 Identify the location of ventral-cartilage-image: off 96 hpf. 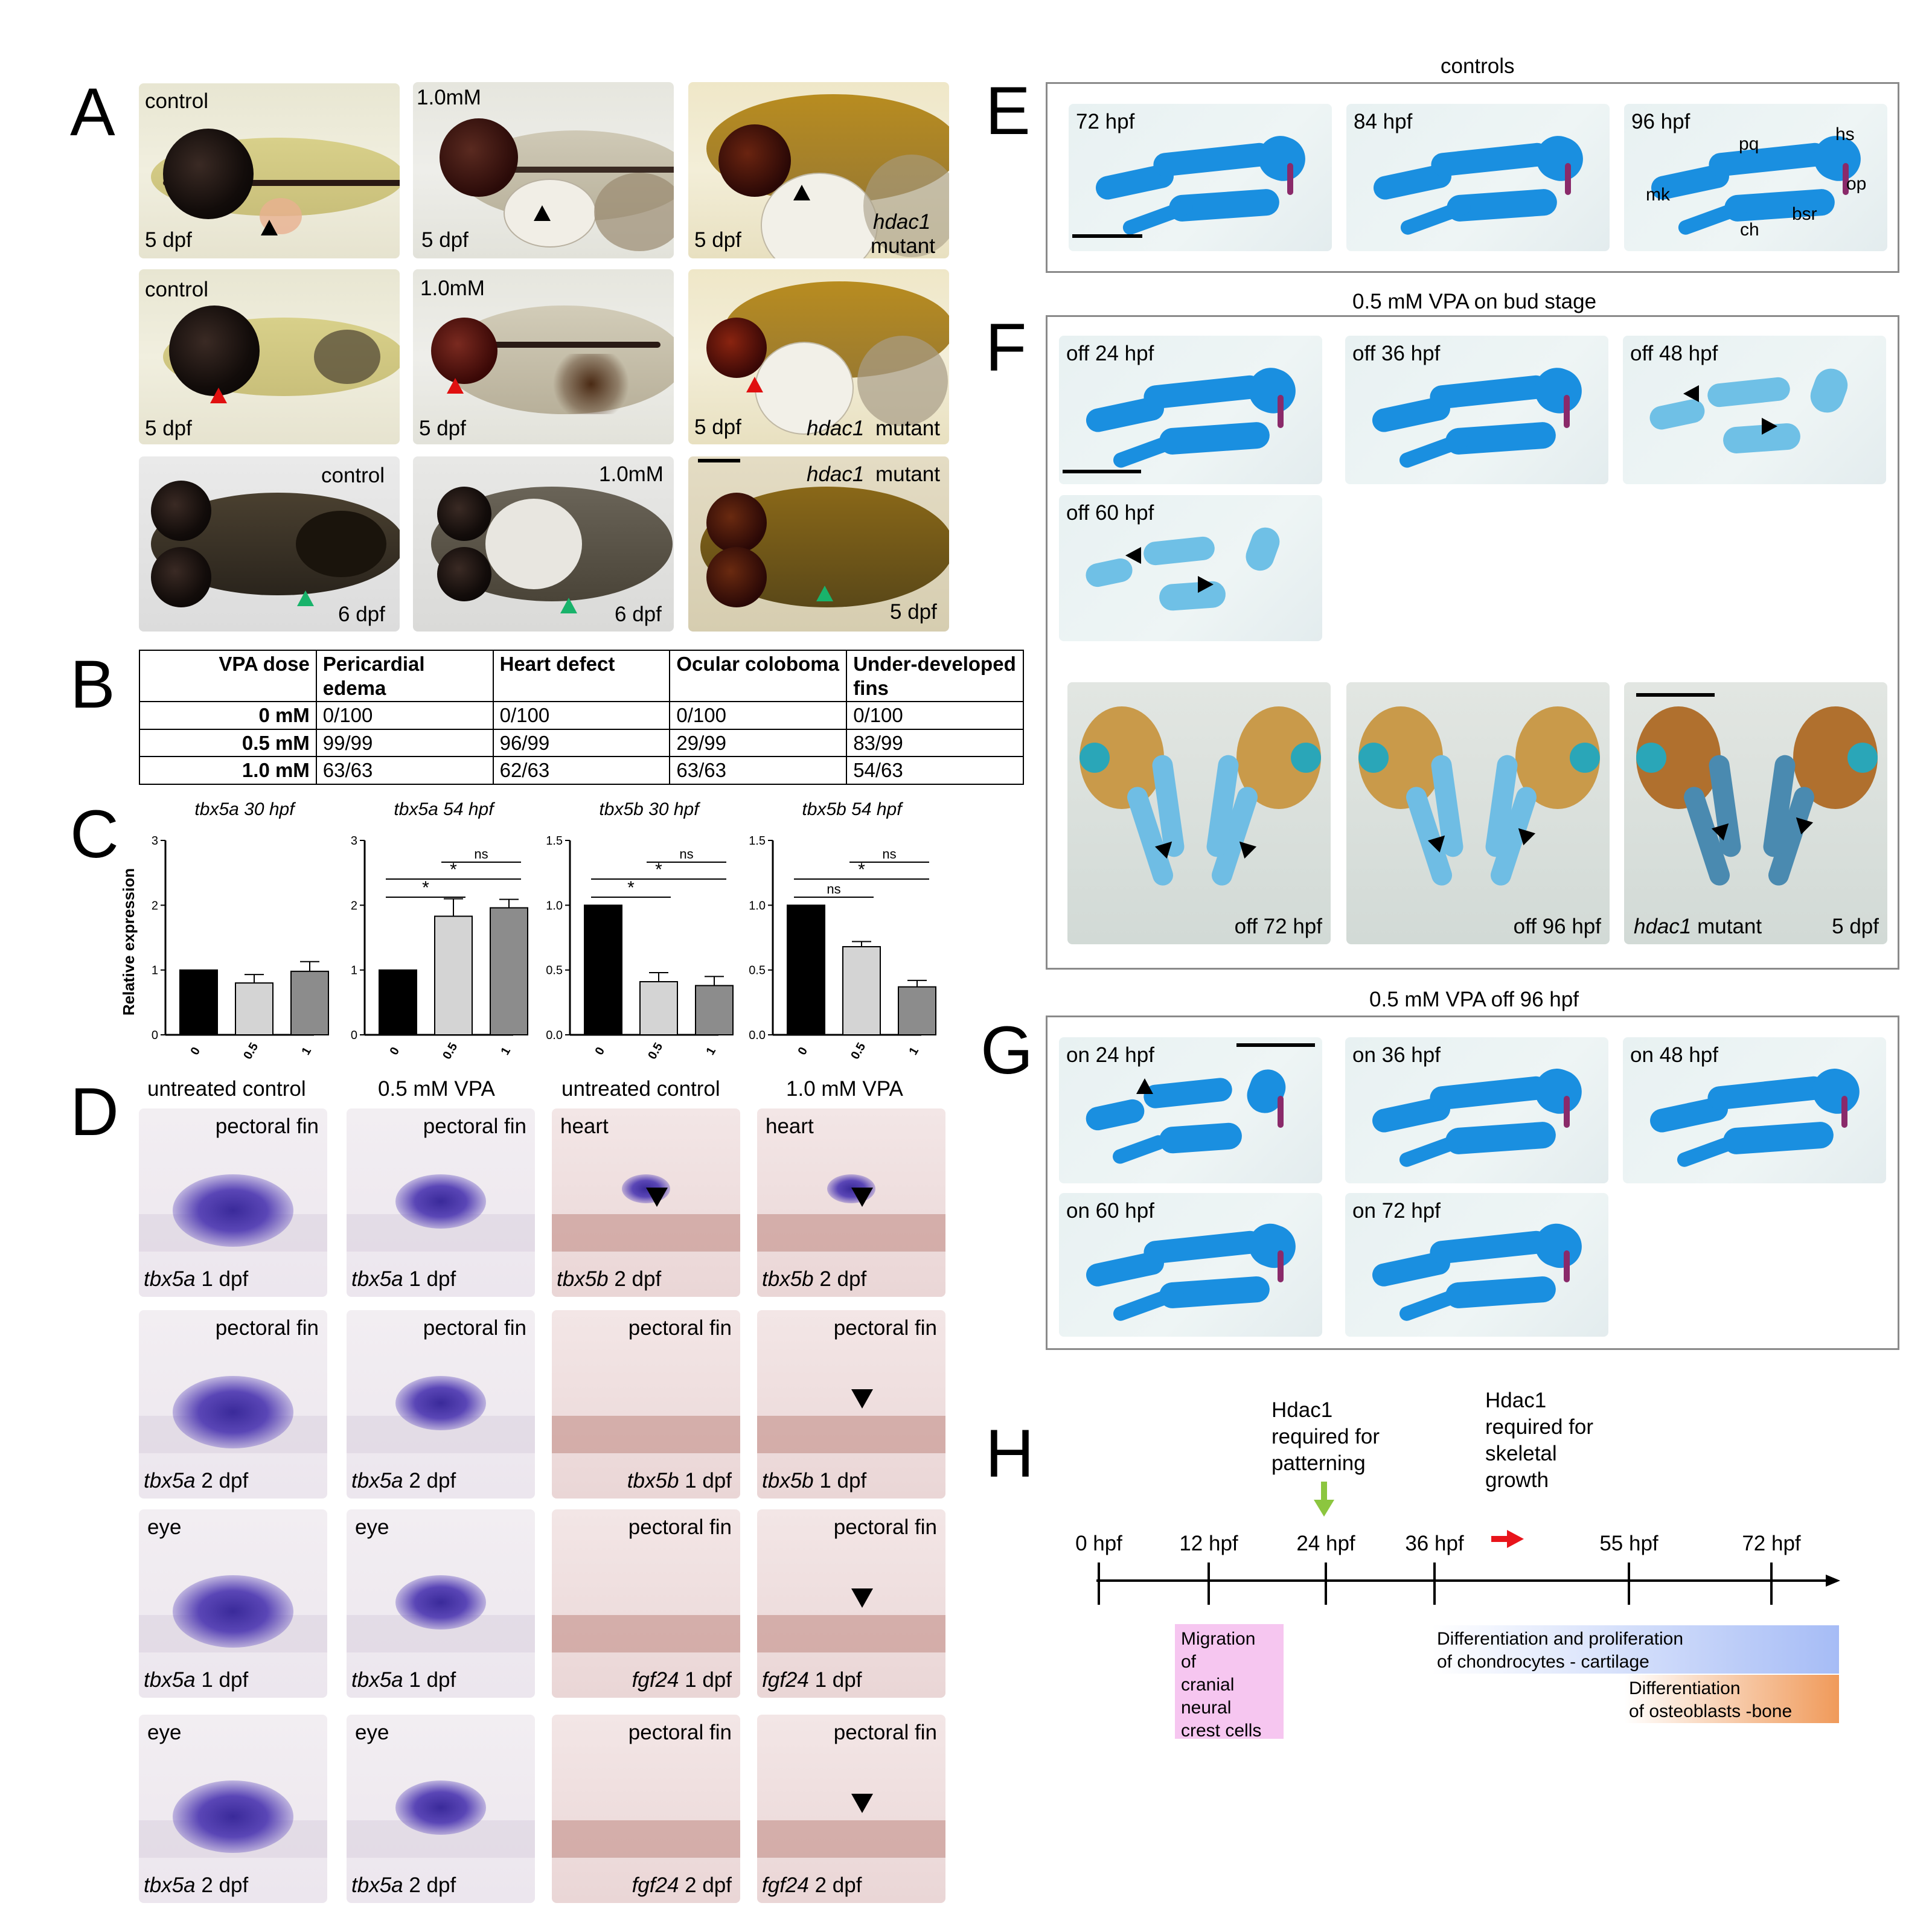
(1478, 813).